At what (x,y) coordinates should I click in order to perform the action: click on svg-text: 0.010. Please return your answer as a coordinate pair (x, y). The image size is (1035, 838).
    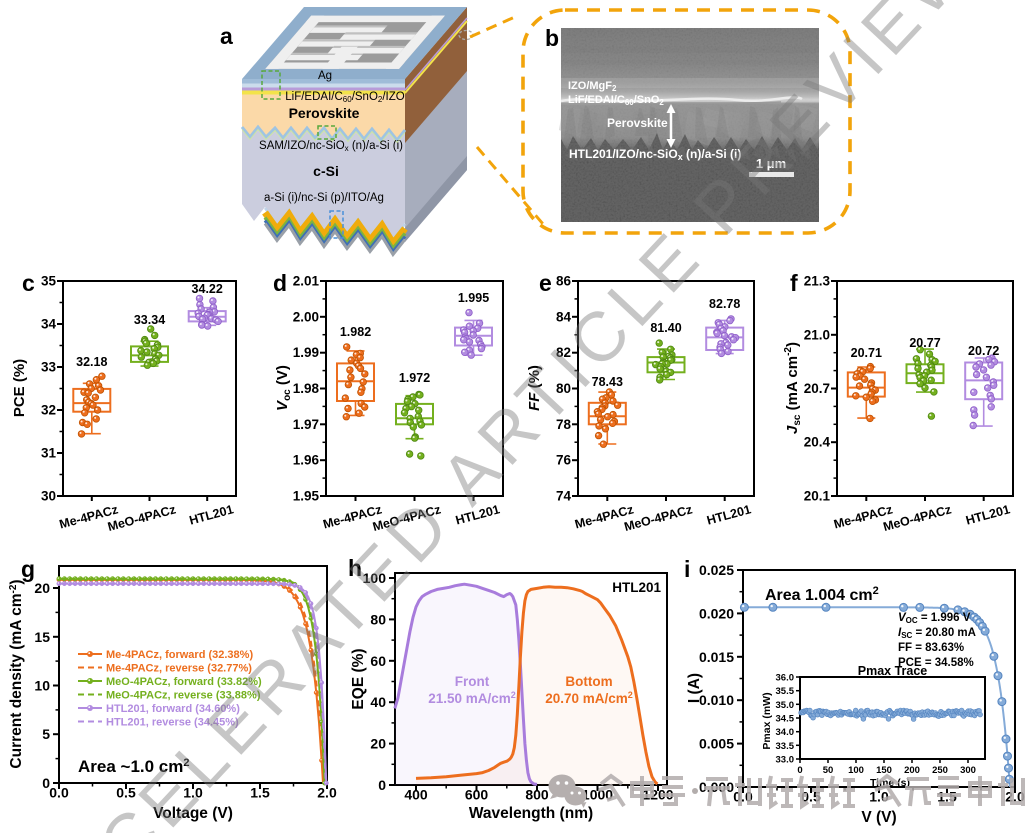
    Looking at the image, I should click on (716, 700).